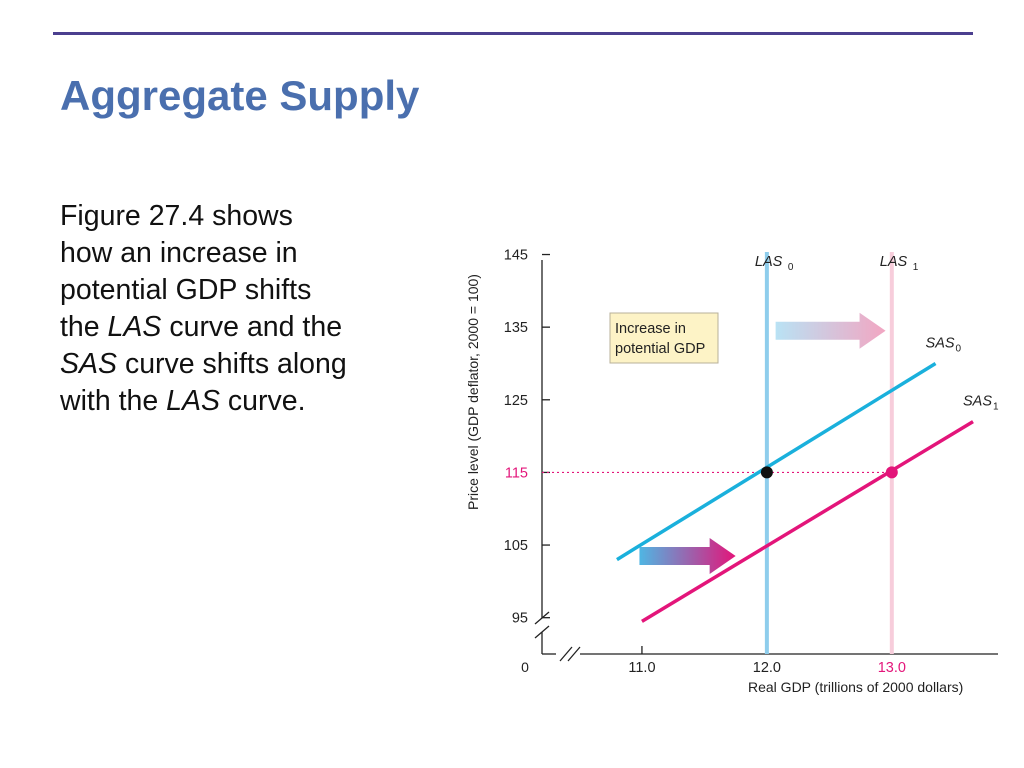 This screenshot has width=1024, height=768. What do you see at coordinates (473, 392) in the screenshot?
I see `y-axis-label: Price level (GDP deflator, 2000 = 100)` at bounding box center [473, 392].